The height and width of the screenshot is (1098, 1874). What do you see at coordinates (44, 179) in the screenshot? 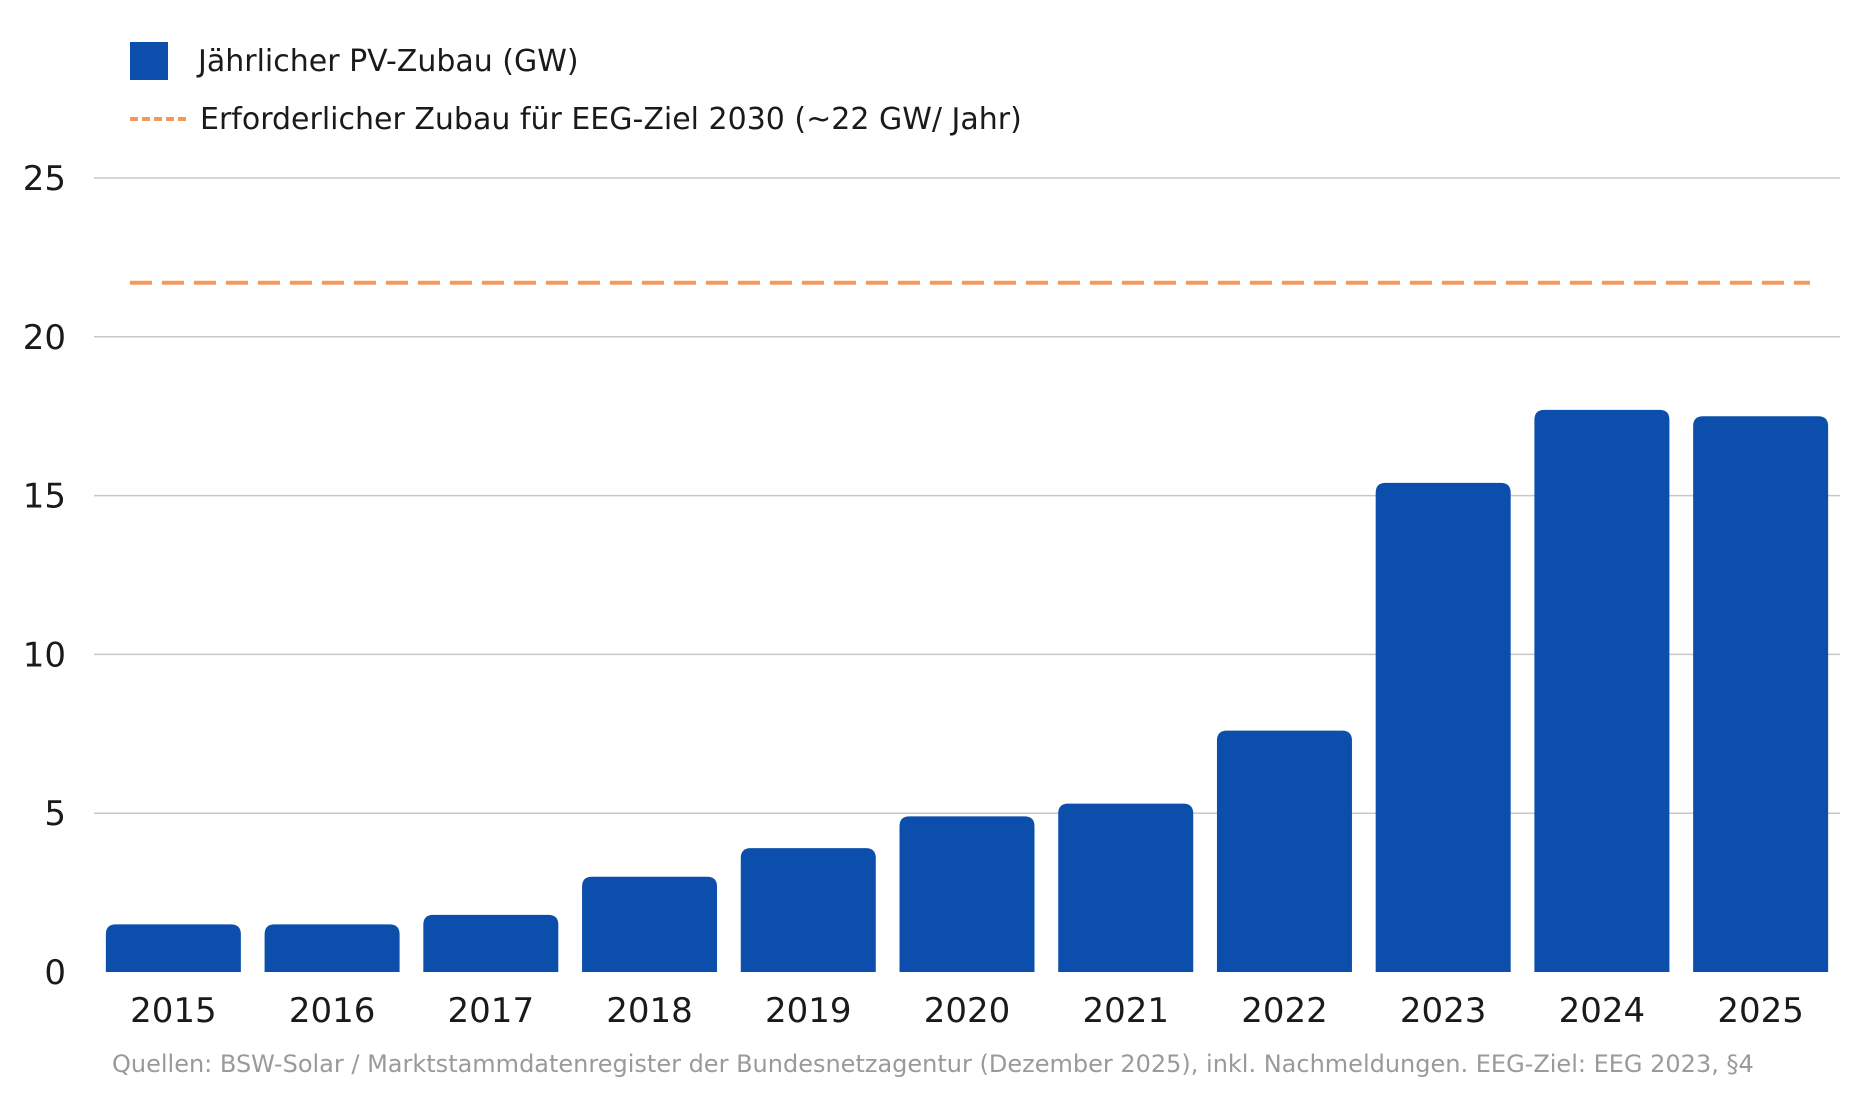
I see `y-tick-label: 25` at bounding box center [44, 179].